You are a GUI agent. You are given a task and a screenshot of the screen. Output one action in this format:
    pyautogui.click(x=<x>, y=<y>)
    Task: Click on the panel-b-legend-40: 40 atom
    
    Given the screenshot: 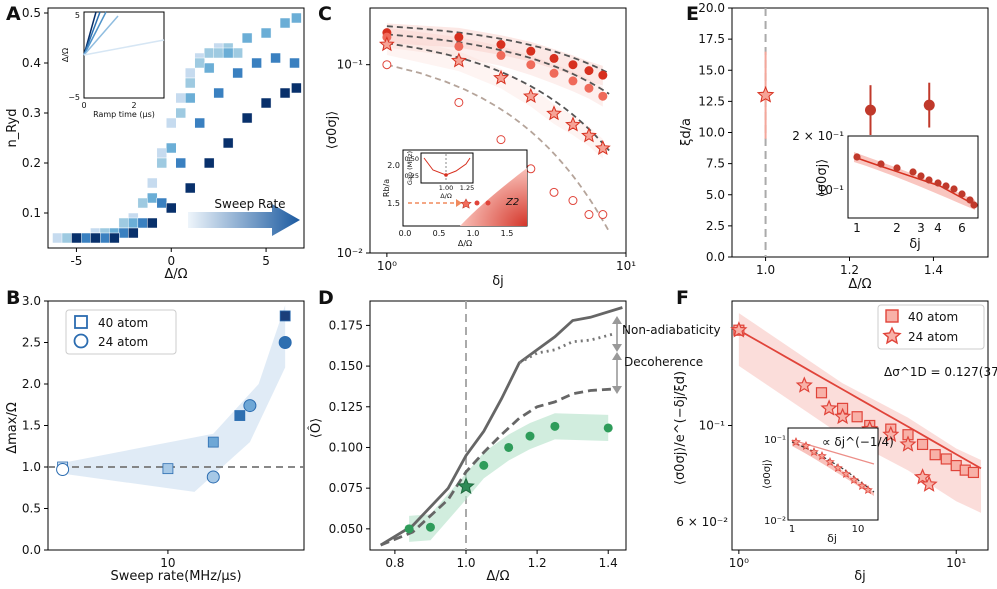 What is the action you would take?
    pyautogui.click(x=123, y=323)
    